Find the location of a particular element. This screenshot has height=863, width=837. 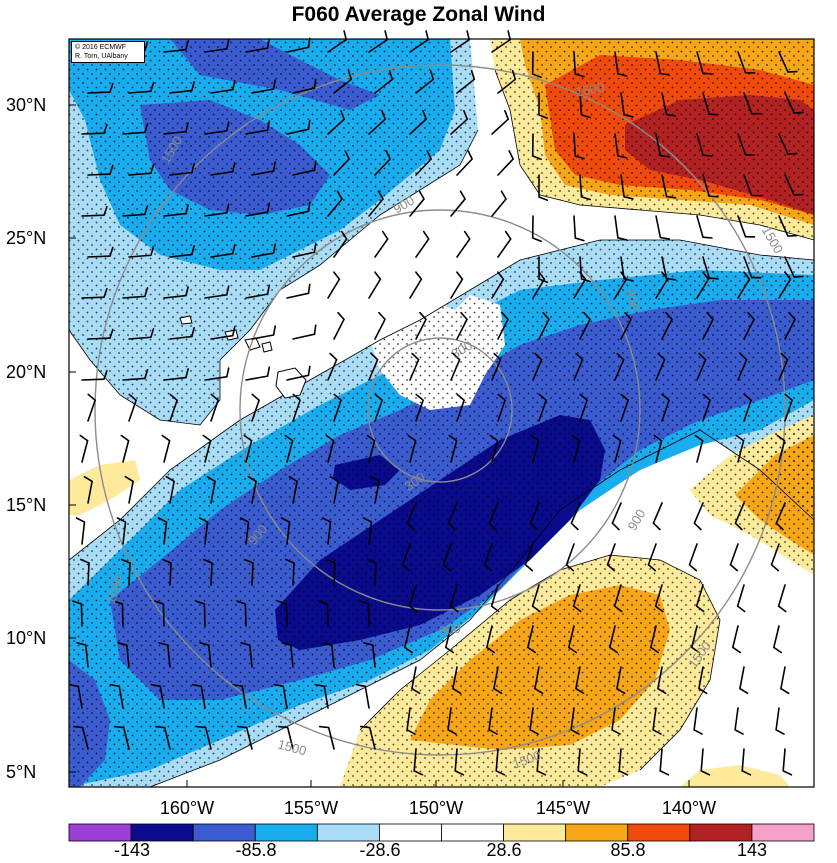

ring-label: 900 is located at coordinates (632, 299).